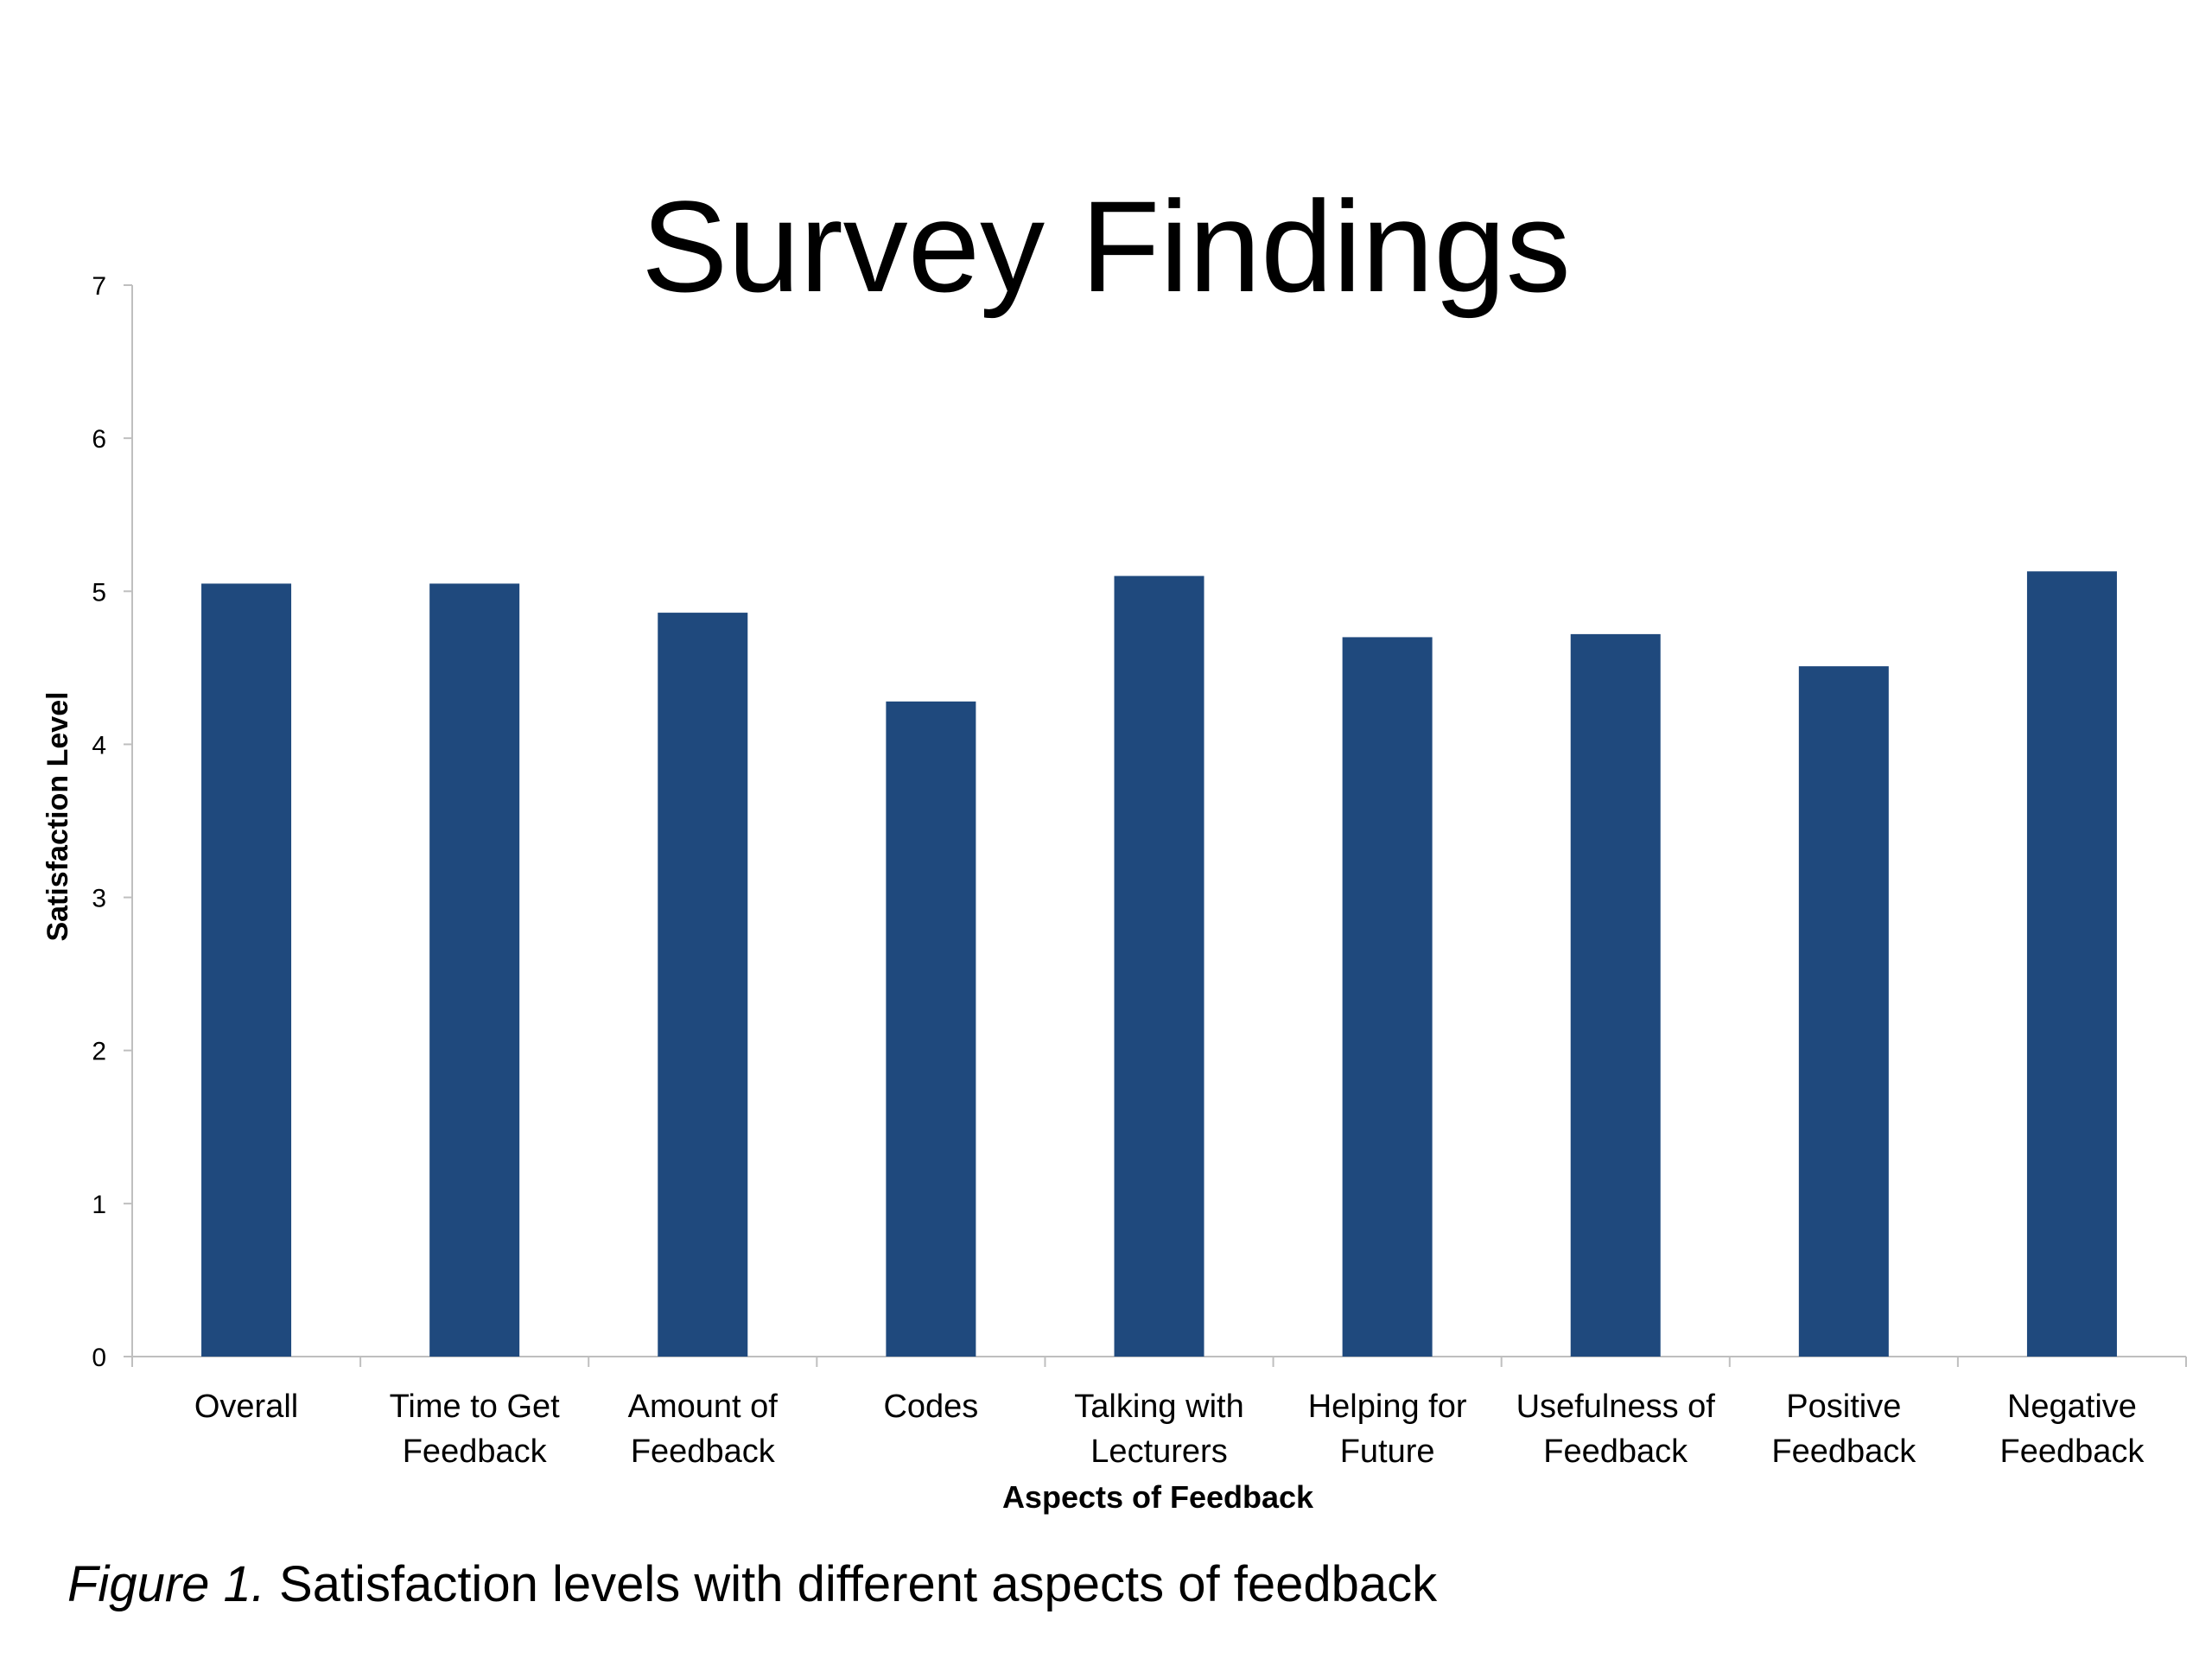  What do you see at coordinates (99, 1358) in the screenshot?
I see `y-tick-label: 0` at bounding box center [99, 1358].